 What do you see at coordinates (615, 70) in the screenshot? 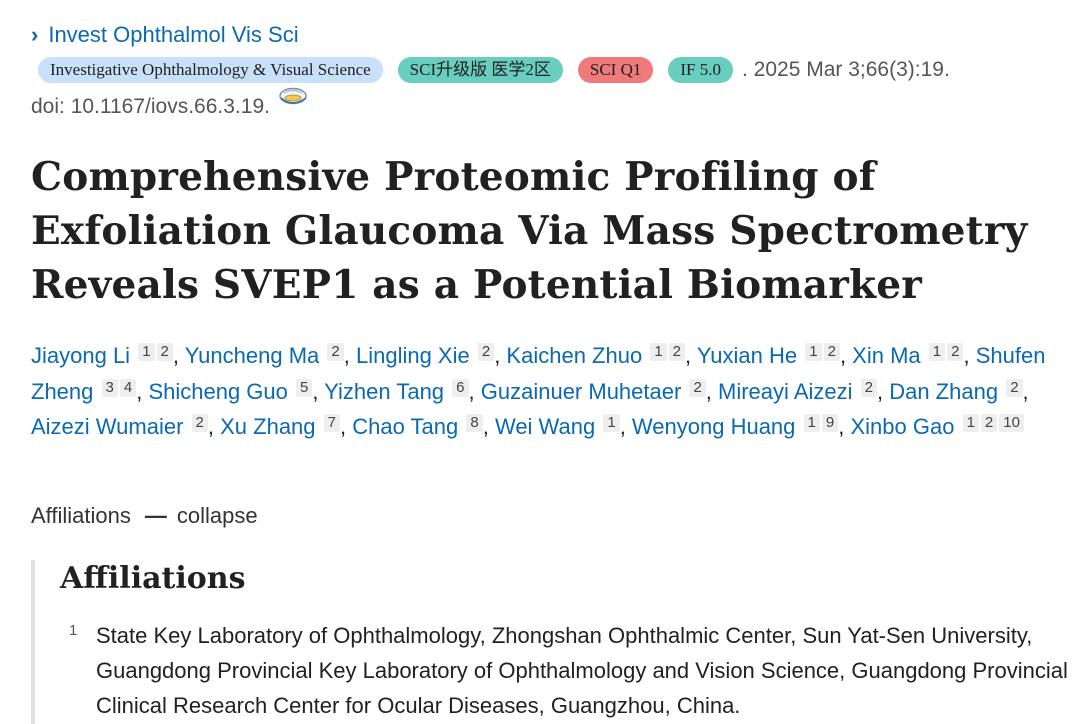
I see `quartile-badge: SCI Q1` at bounding box center [615, 70].